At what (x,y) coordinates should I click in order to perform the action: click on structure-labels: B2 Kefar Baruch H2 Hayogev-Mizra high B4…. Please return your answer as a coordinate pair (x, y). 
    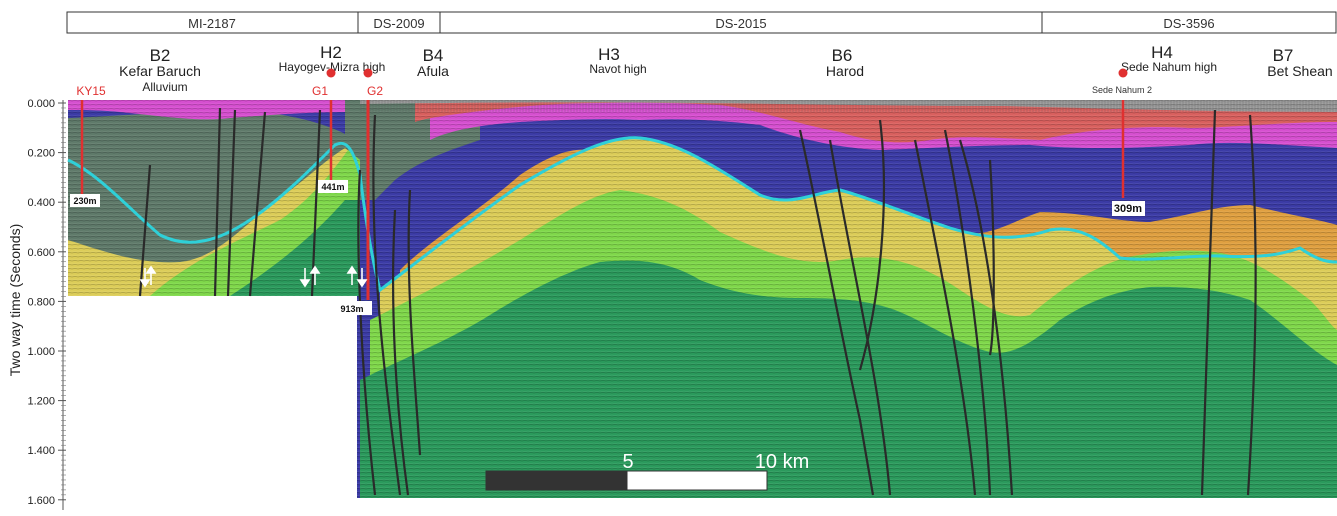
    Looking at the image, I should click on (726, 68).